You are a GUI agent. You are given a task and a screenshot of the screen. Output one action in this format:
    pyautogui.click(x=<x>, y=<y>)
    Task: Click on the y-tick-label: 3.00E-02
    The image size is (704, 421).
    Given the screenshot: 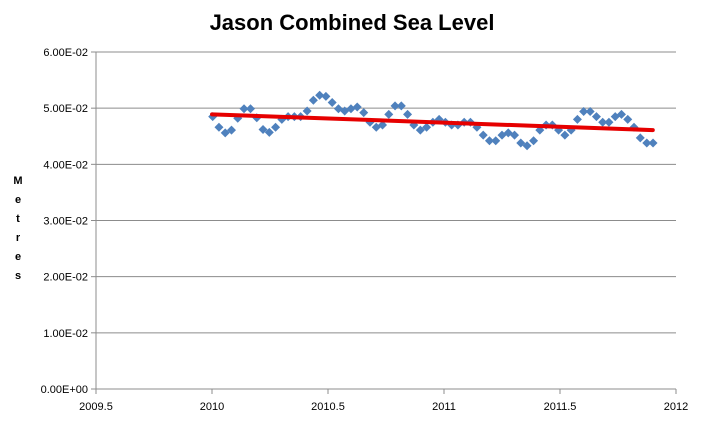 What is the action you would take?
    pyautogui.click(x=65, y=222)
    